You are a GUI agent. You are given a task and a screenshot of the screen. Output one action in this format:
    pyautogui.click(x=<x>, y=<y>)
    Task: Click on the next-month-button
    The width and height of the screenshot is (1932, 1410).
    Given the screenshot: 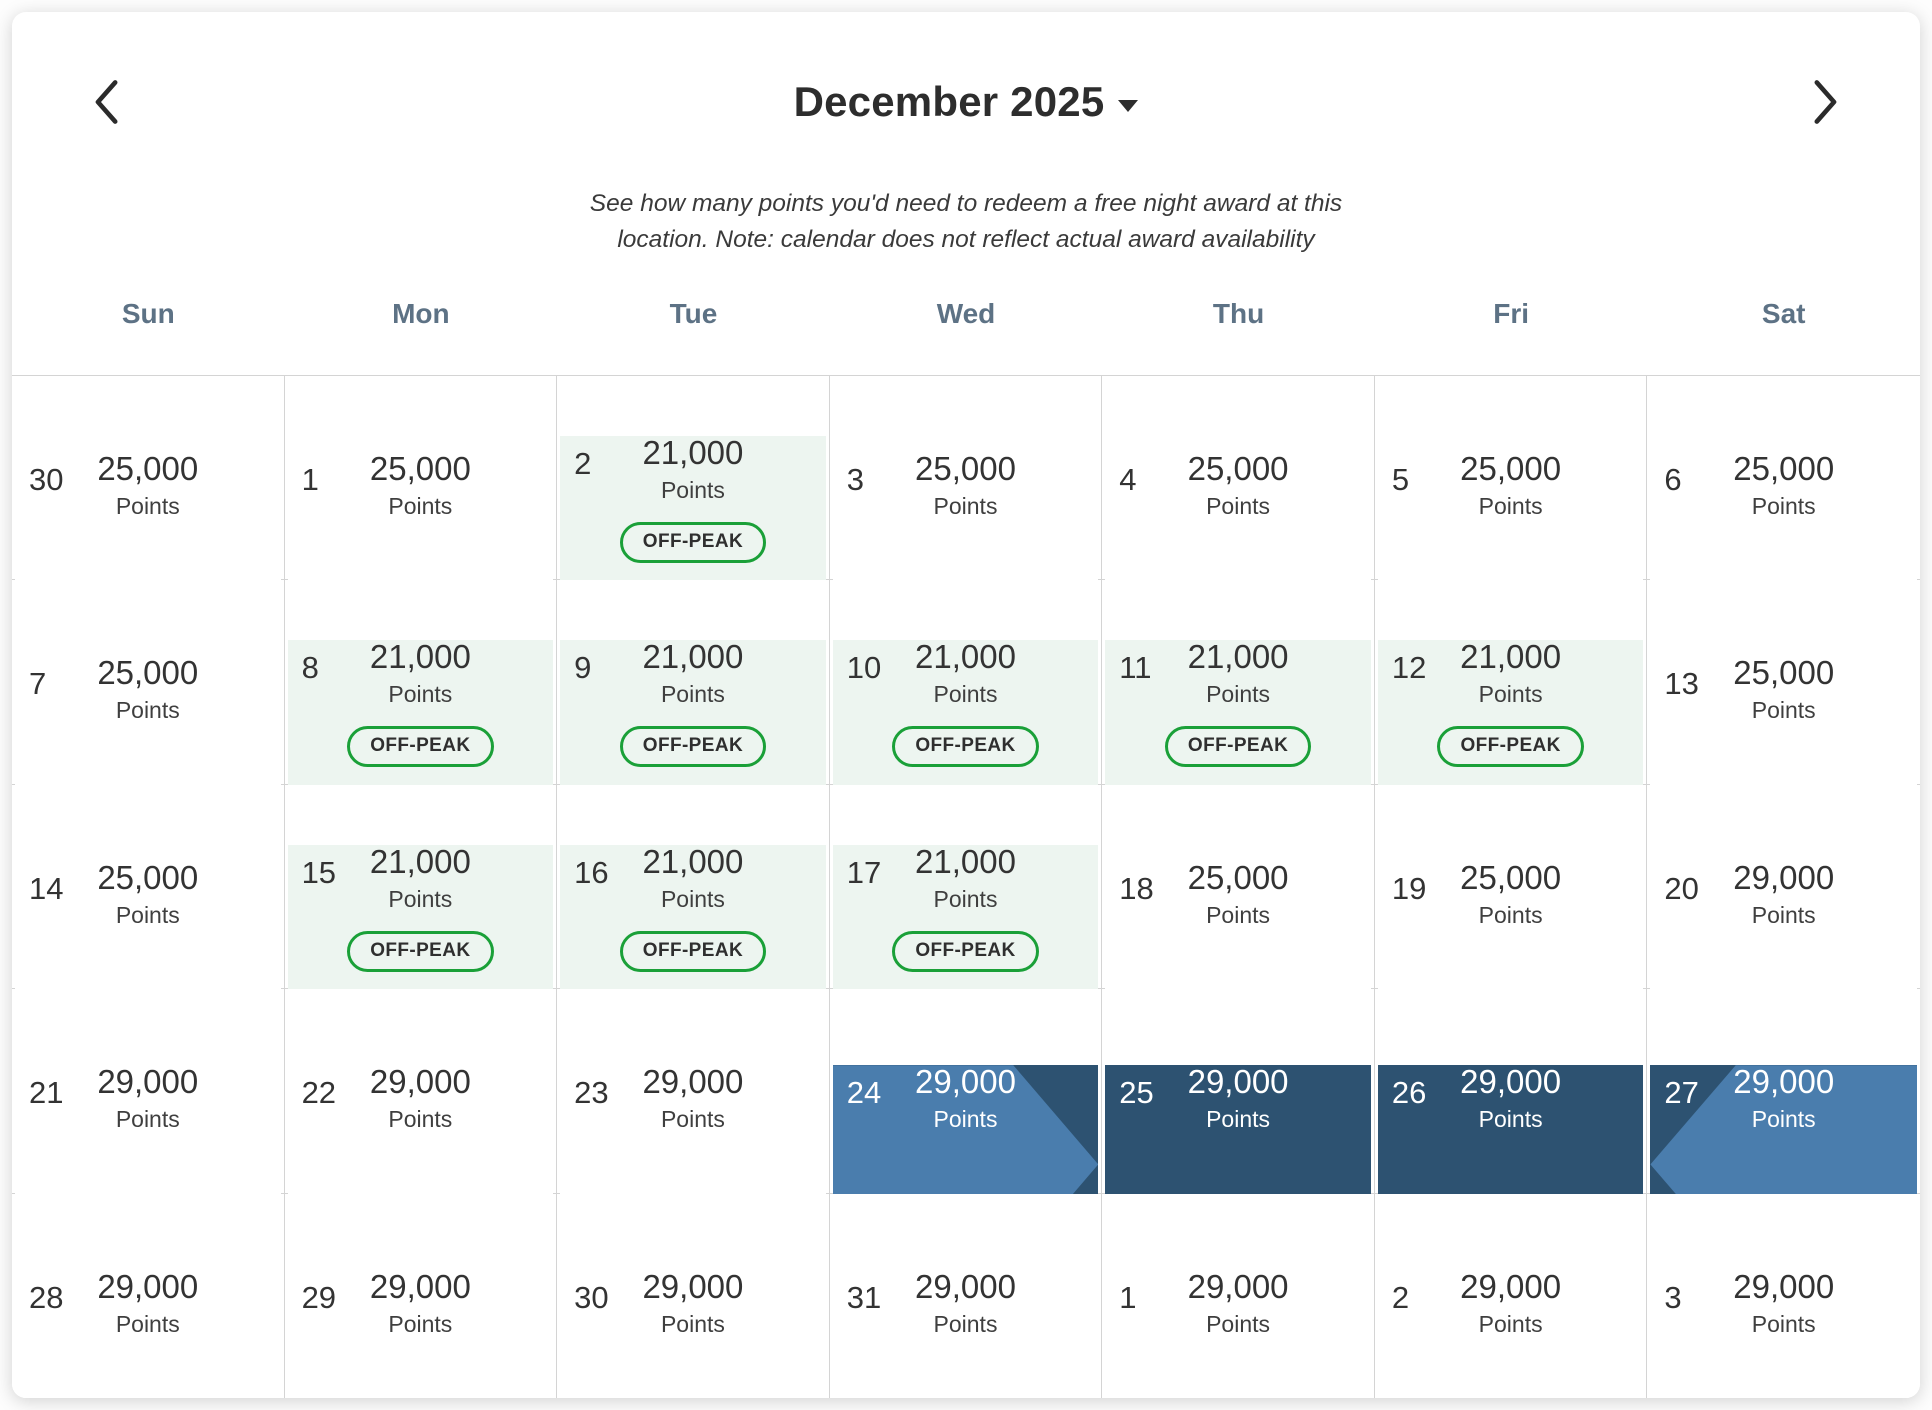 What is the action you would take?
    pyautogui.click(x=1826, y=102)
    